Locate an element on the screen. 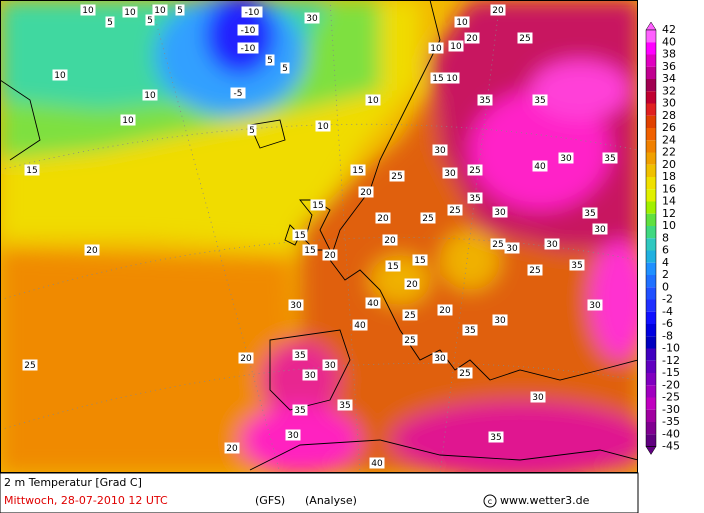  legend-label: 0 is located at coordinates (665, 286).